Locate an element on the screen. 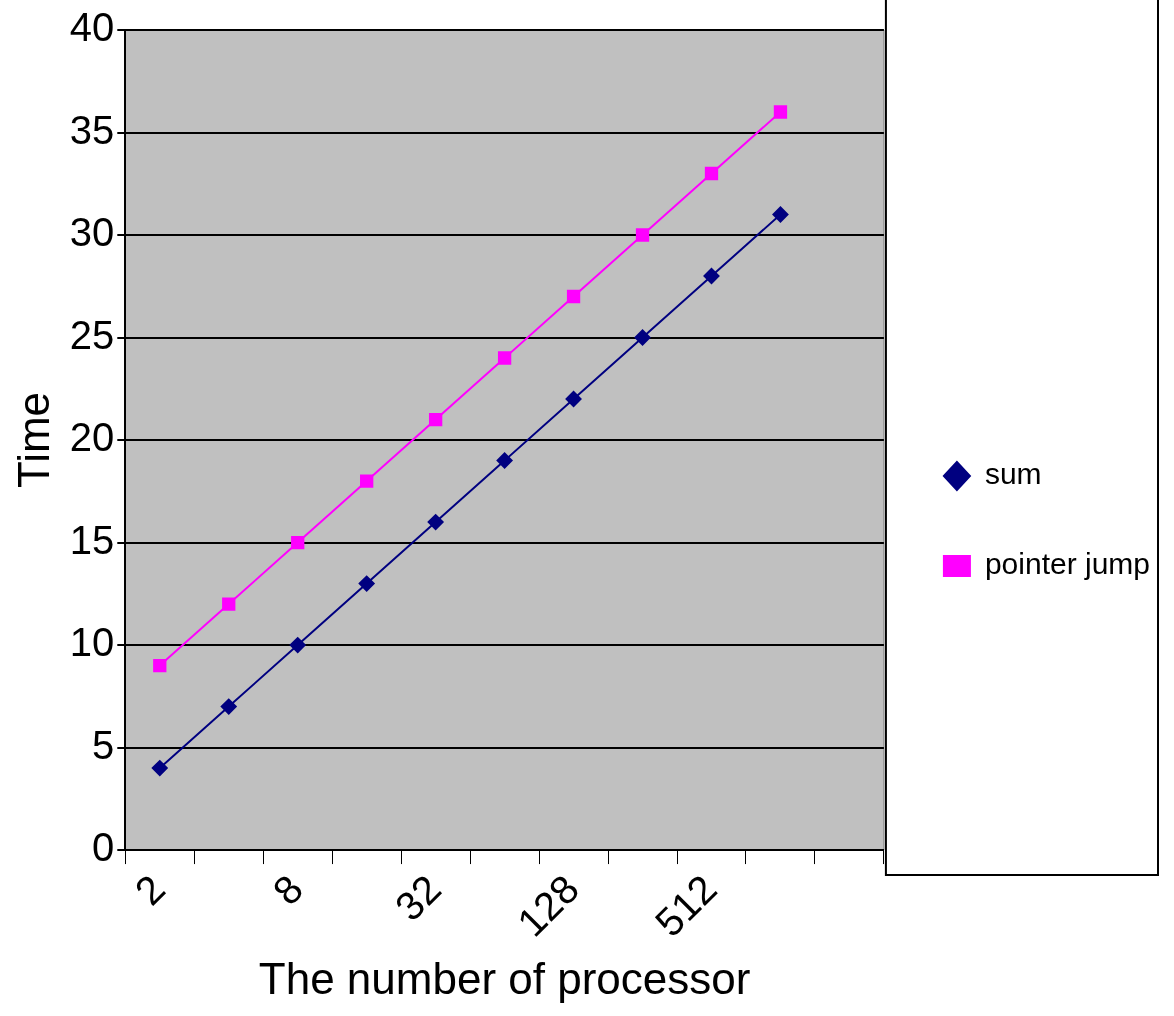  legend-label: pointer jump is located at coordinates (1067, 564).